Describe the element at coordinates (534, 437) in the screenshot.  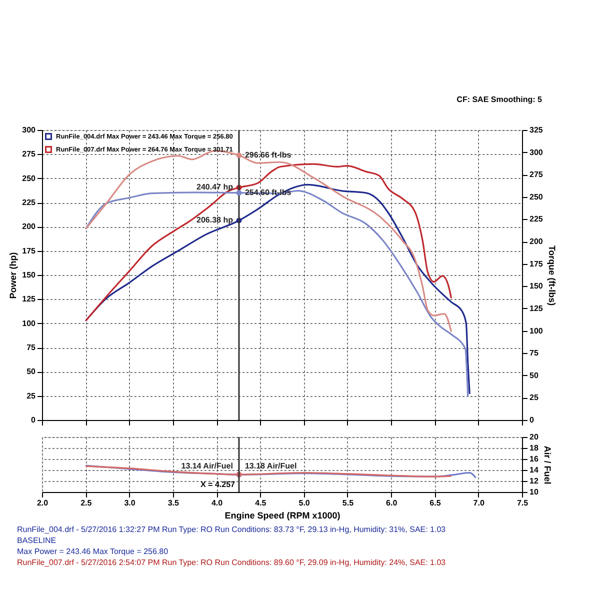
I see `y2-tick-label: 20` at that location.